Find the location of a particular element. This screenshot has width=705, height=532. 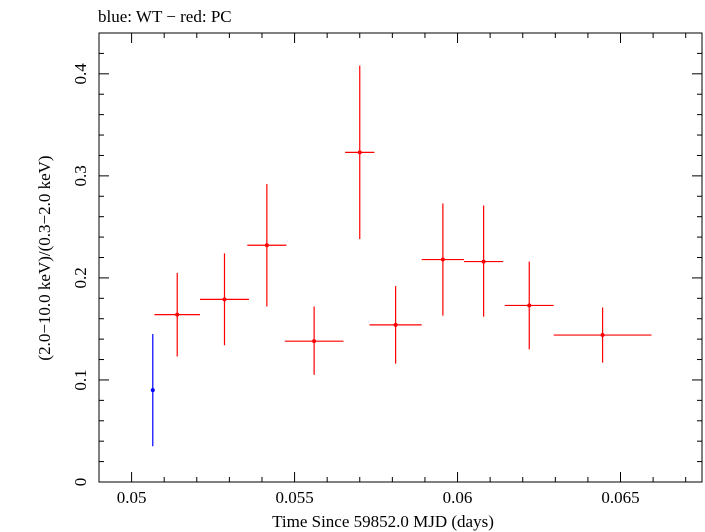

y-tick-label: 0.4 is located at coordinates (80, 74).